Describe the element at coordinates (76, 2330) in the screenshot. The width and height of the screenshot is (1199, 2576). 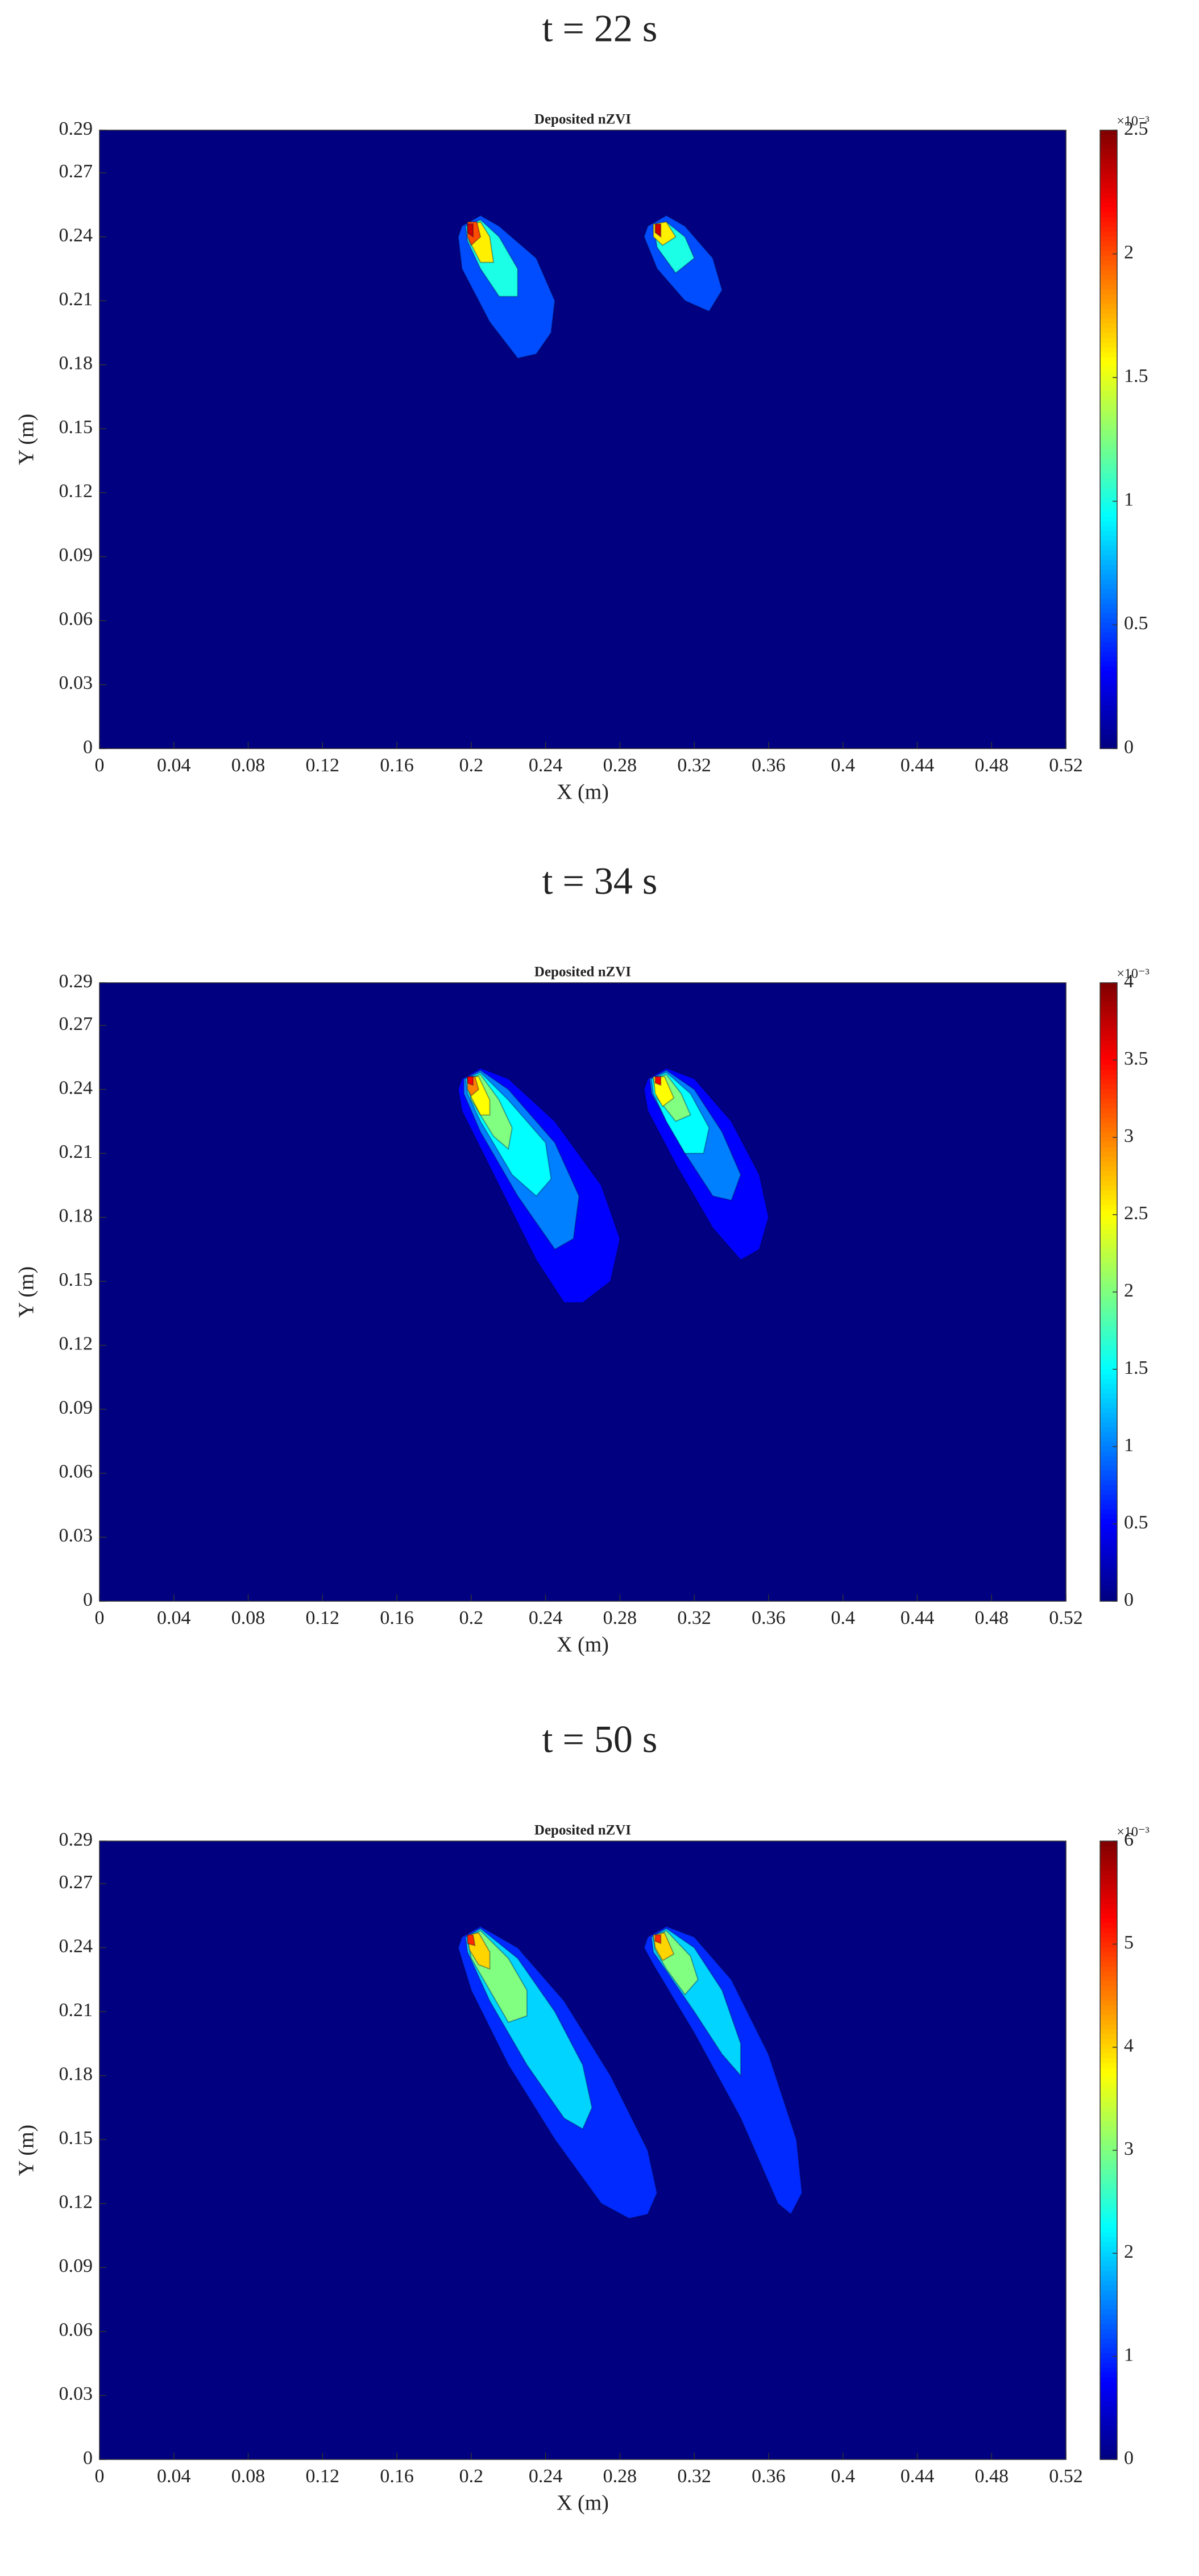
I see `y-tick-label: 0.06` at that location.